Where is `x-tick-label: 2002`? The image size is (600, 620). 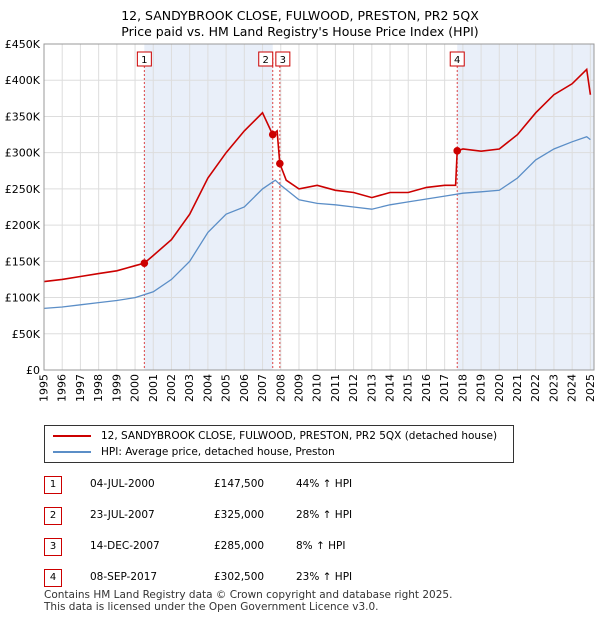 x-tick-label: 2002 is located at coordinates (171, 388).